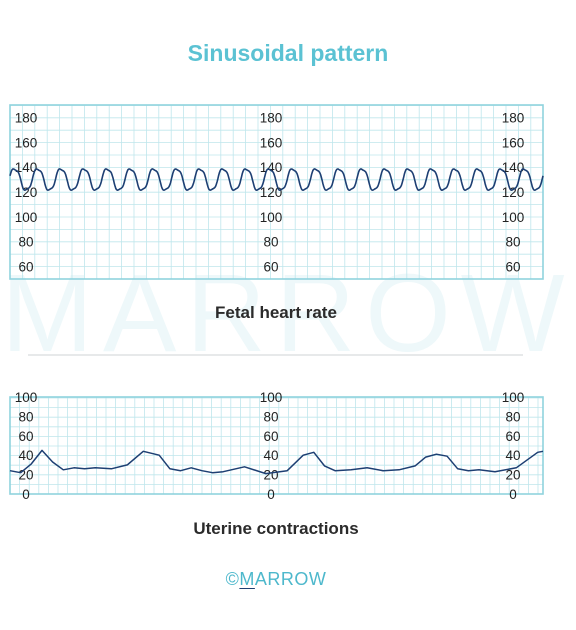 The width and height of the screenshot is (576, 630). I want to click on uc-title: Uterine contractions, so click(276, 528).